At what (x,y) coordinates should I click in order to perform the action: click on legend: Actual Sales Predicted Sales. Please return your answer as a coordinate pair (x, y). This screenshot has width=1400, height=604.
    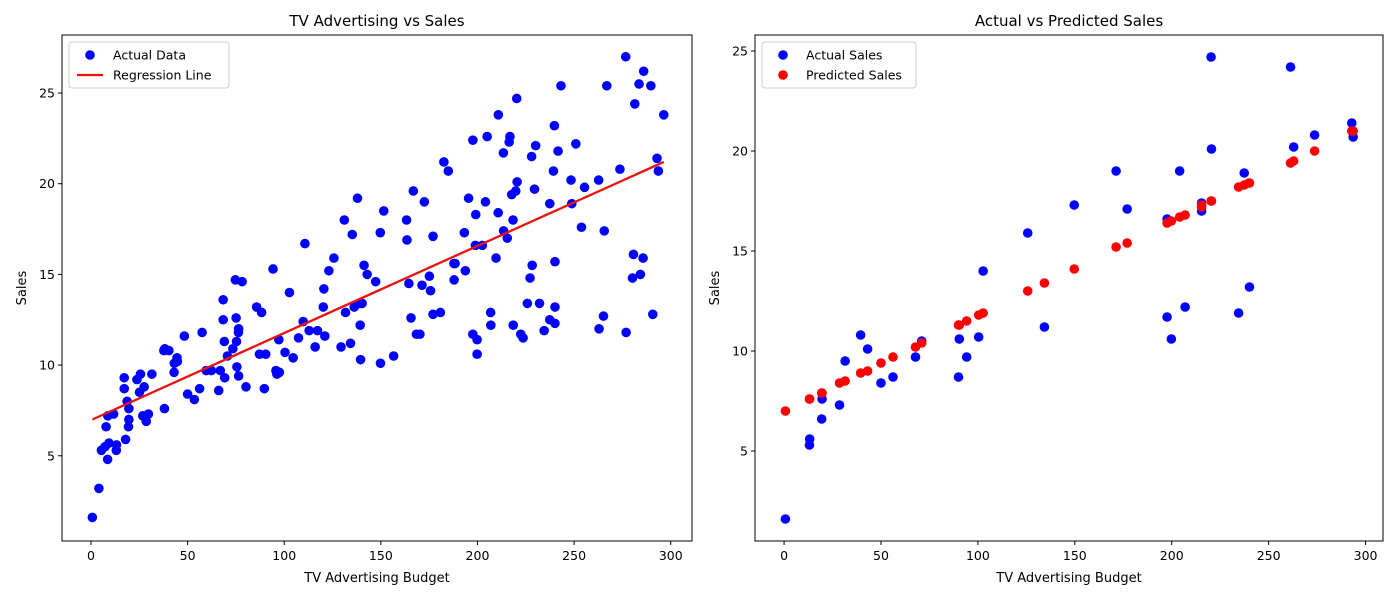
    Looking at the image, I should click on (839, 65).